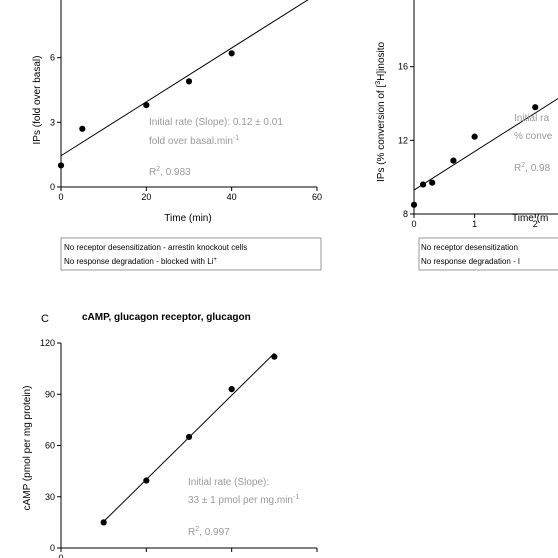 This screenshot has height=558, width=558. What do you see at coordinates (243, 500) in the screenshot?
I see `panel-c-rate-line2: 33 ± 1 pmol per mg.min-1` at bounding box center [243, 500].